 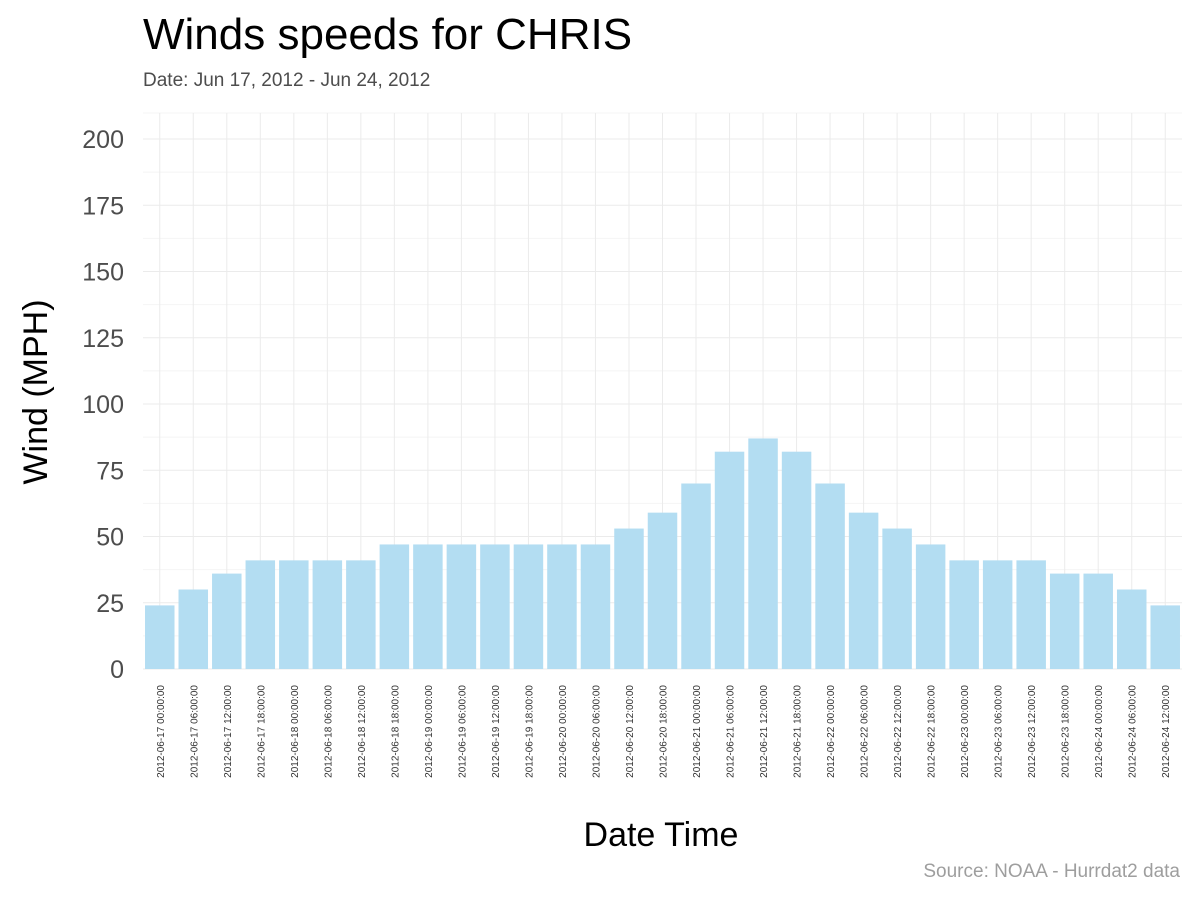 I want to click on x-tick-label: 2012-06-20 18:00:00, so click(x=664, y=731).